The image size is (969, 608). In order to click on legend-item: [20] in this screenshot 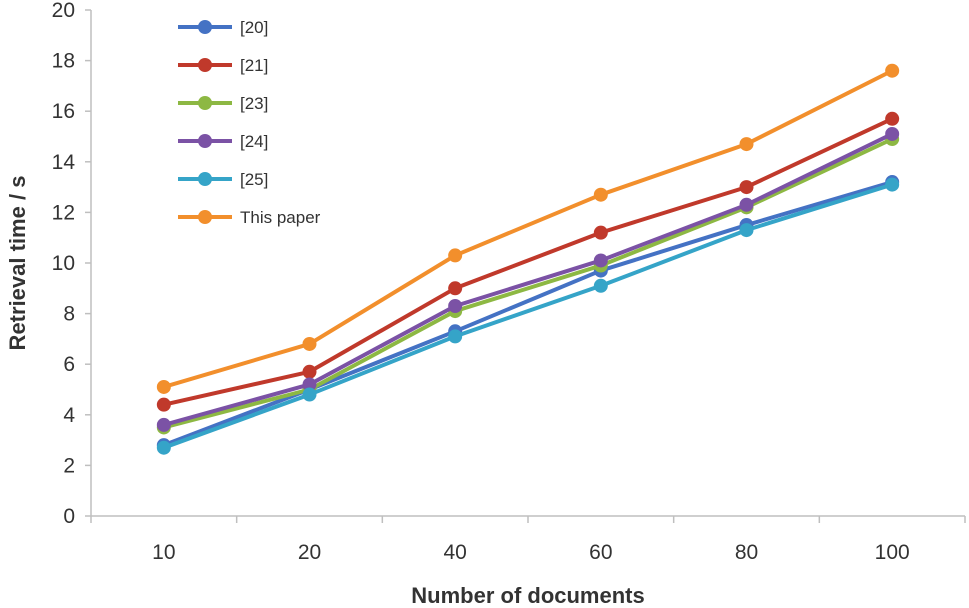, I will do `click(223, 27)`.